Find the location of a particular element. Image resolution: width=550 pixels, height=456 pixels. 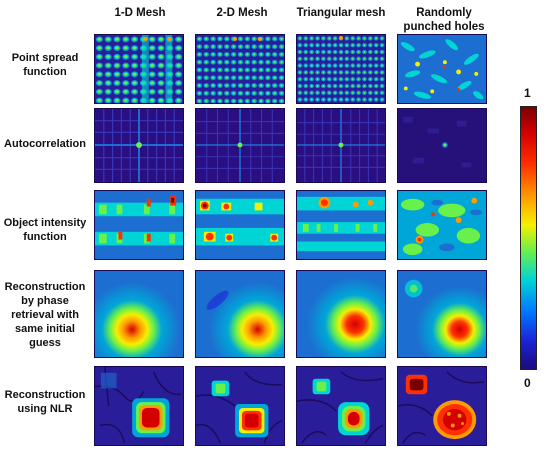

phase-retrieval-2d-mesh-image is located at coordinates (240, 314).